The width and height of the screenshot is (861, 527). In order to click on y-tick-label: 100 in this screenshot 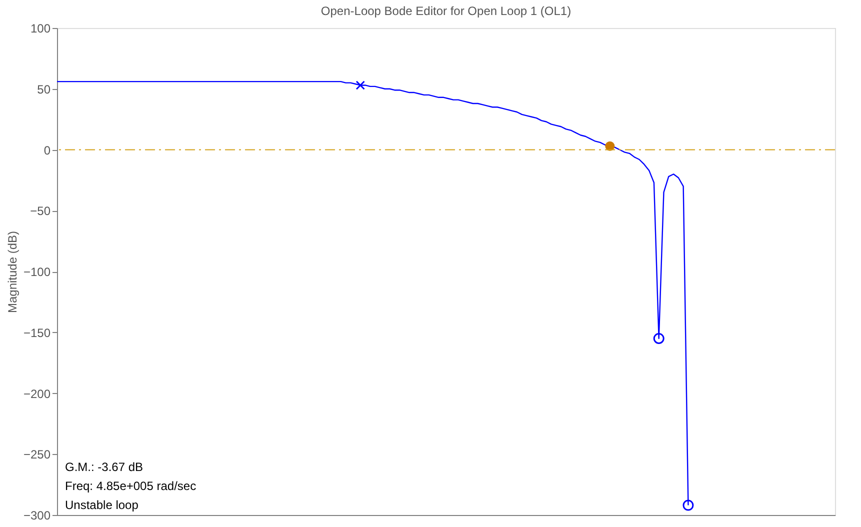, I will do `click(40, 29)`.